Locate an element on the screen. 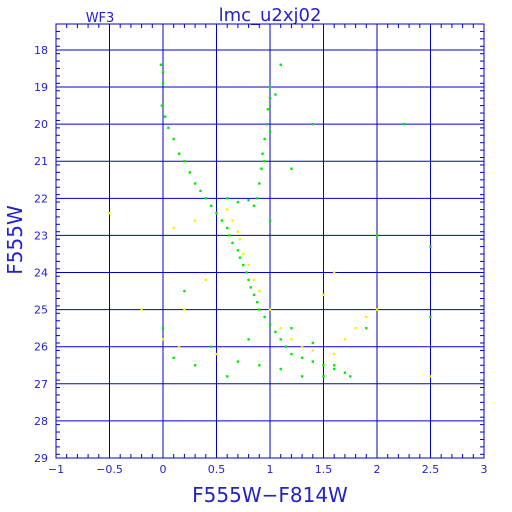 The width and height of the screenshot is (512, 512). x-tick-label: 1.5 is located at coordinates (324, 469).